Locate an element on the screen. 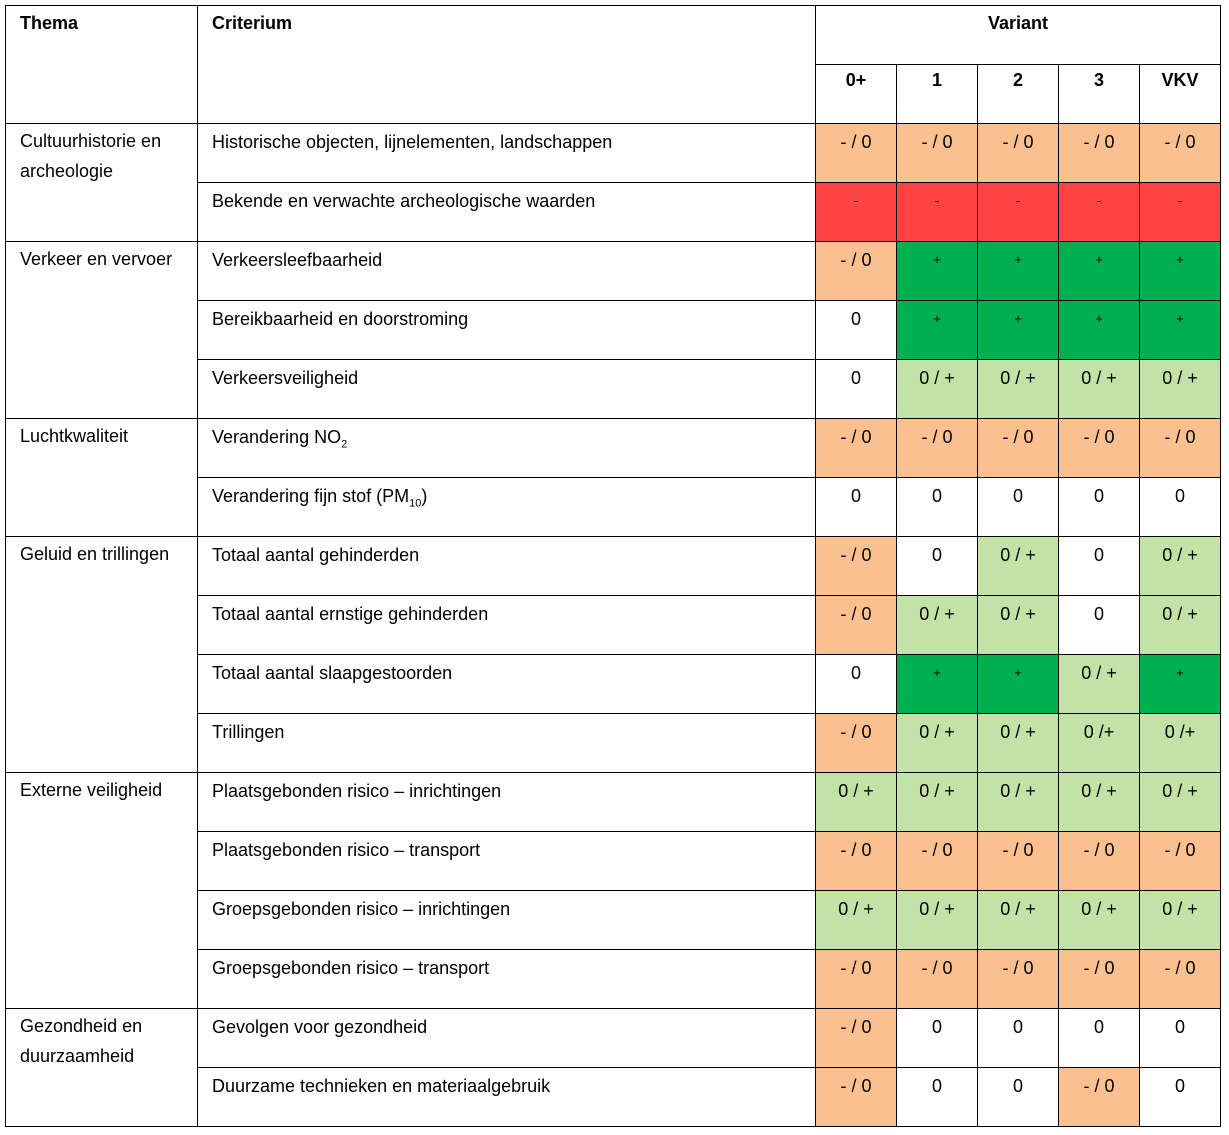  criterium-text-after: ) is located at coordinates (424, 496).